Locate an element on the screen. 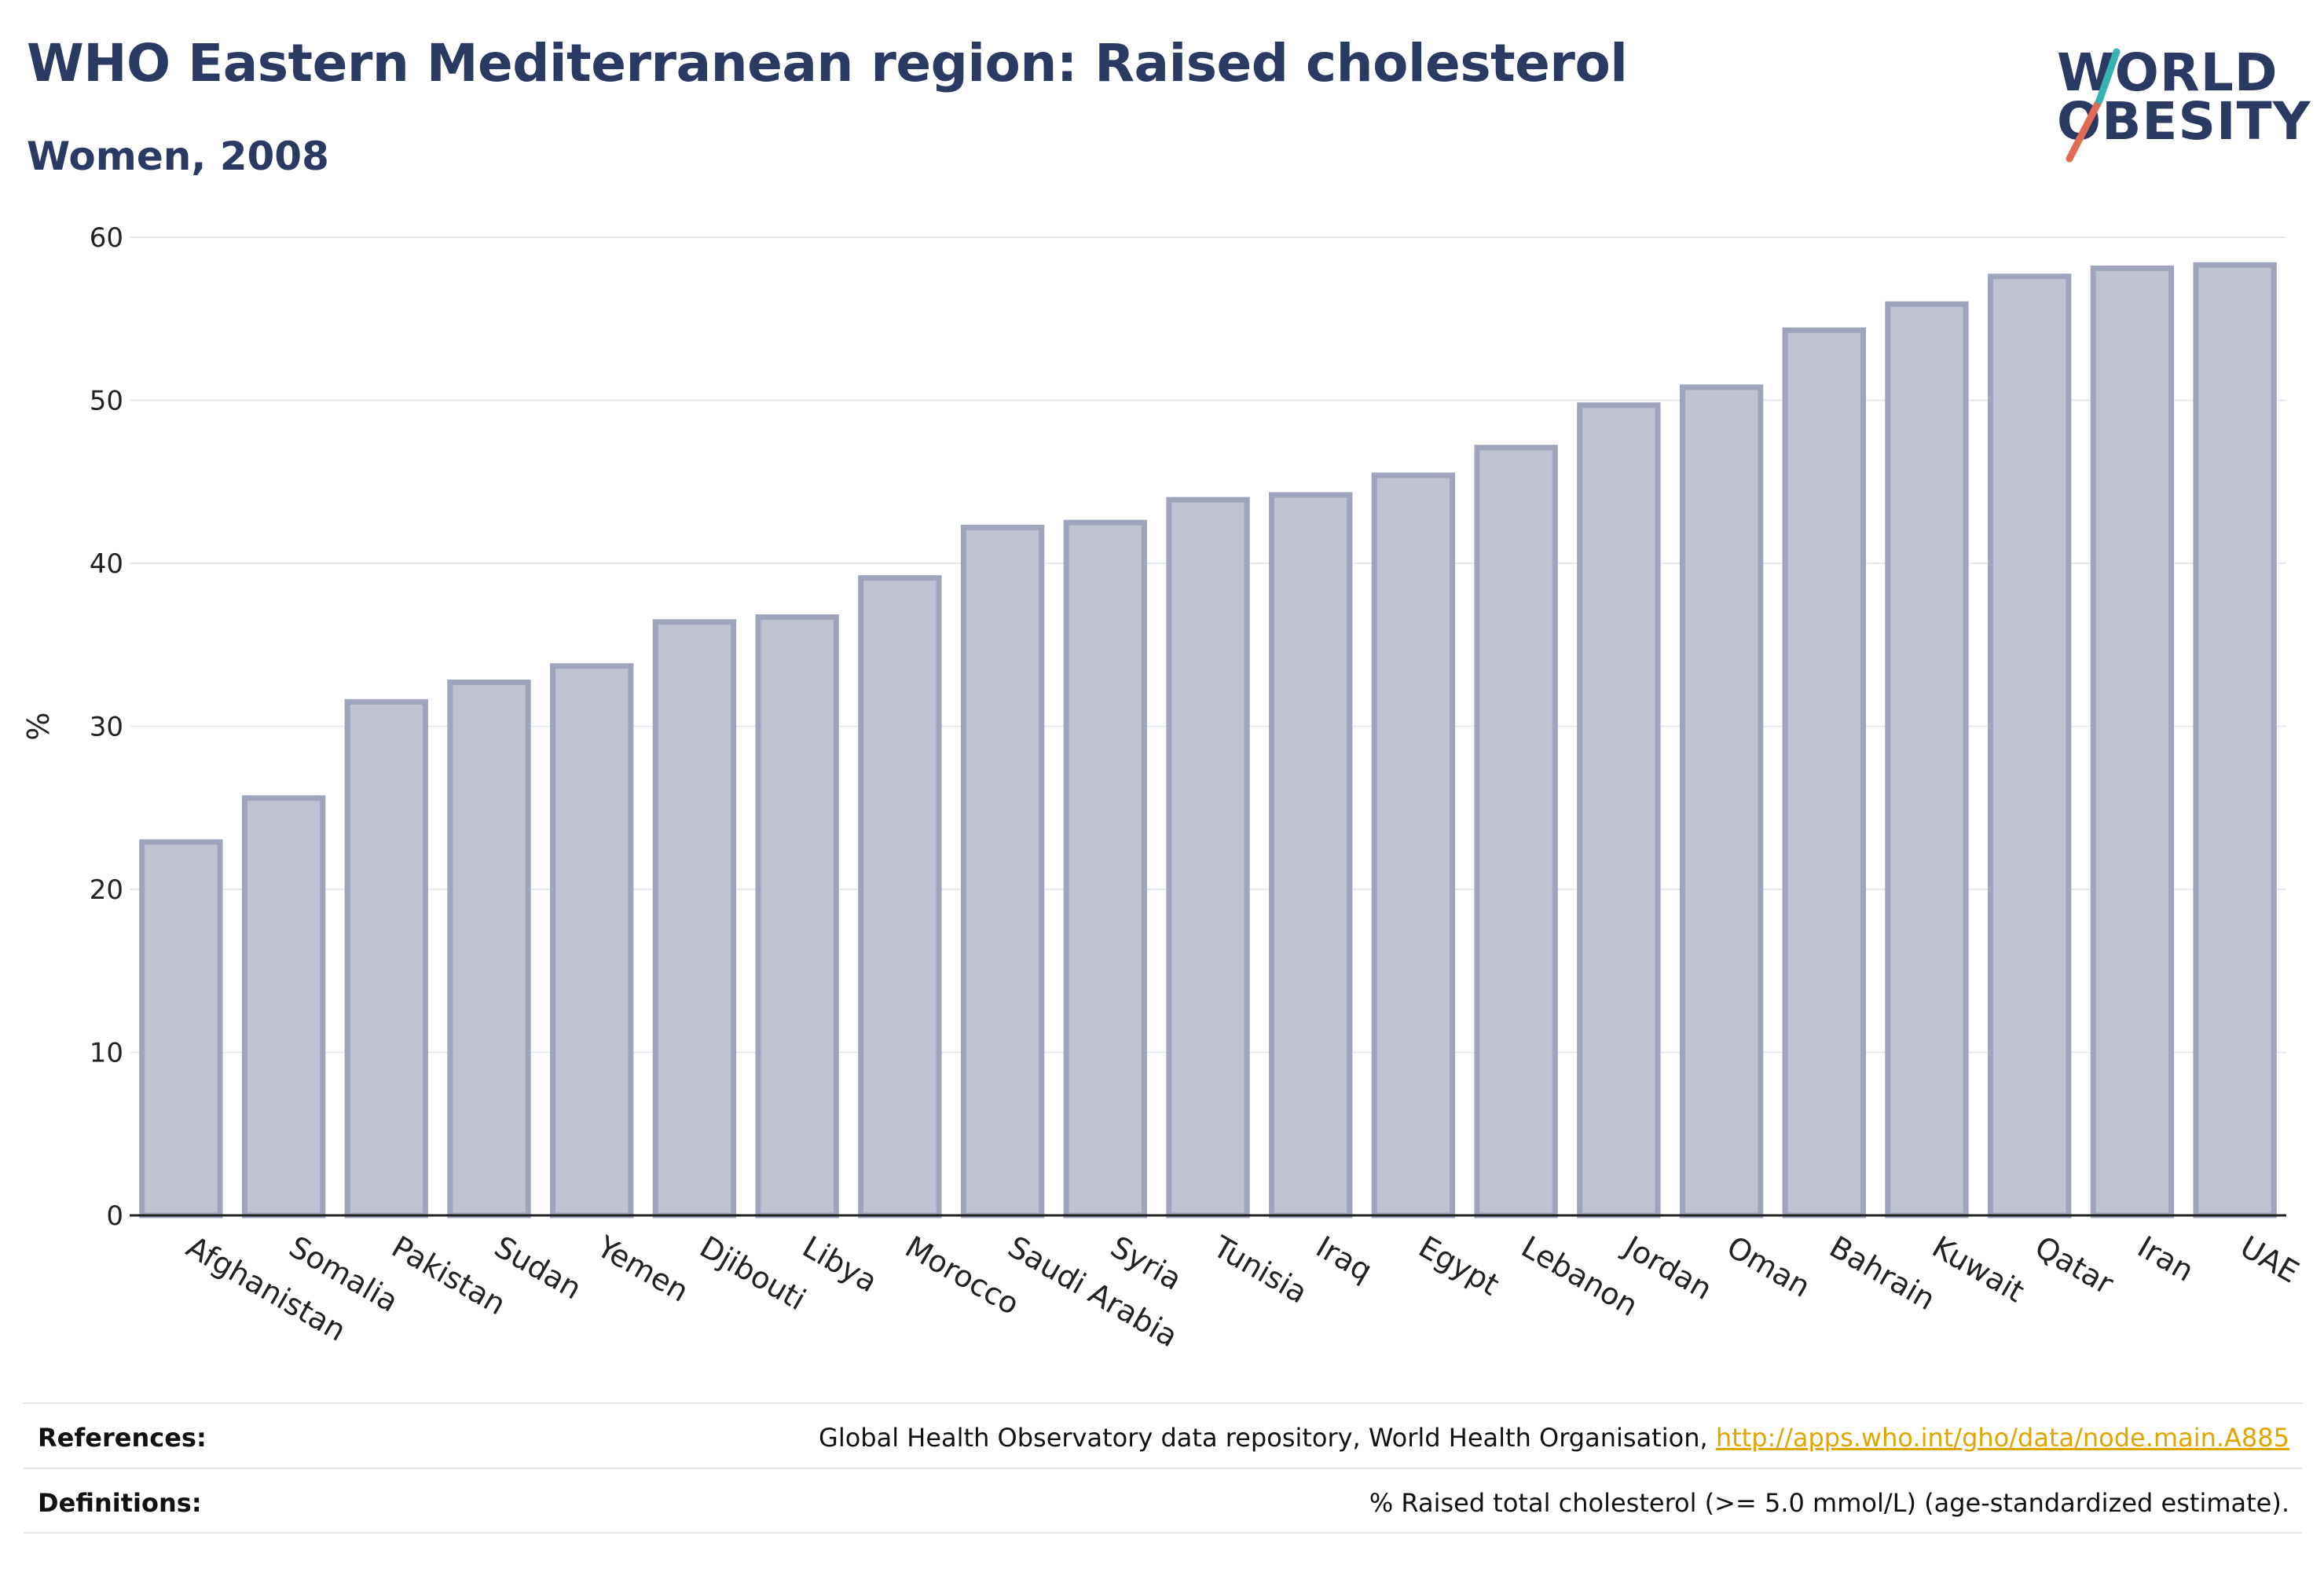  x-tick-label: Tunisia is located at coordinates (1260, 1269).